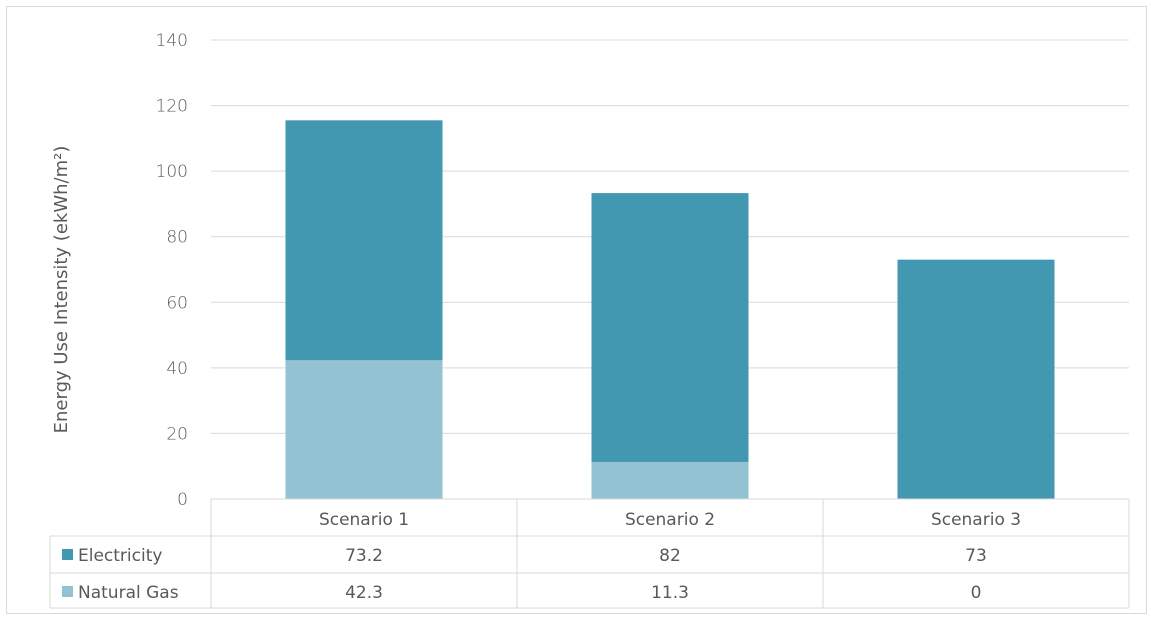 This screenshot has height=618, width=1151. What do you see at coordinates (128, 593) in the screenshot?
I see `legend-label: Natural Gas` at bounding box center [128, 593].